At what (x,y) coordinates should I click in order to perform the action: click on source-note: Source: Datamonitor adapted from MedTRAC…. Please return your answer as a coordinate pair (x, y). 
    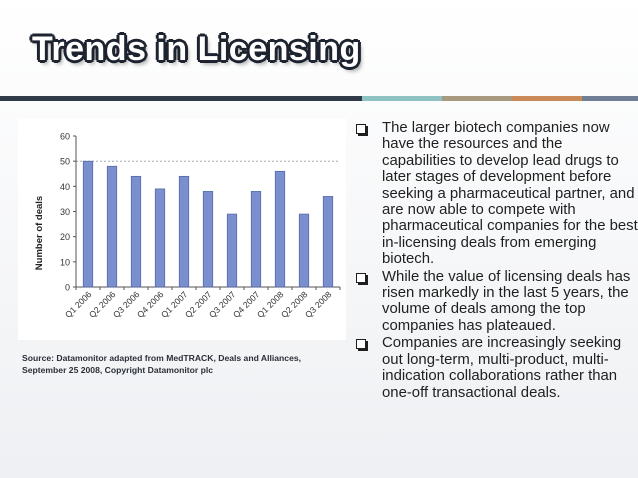
    Looking at the image, I should click on (162, 364).